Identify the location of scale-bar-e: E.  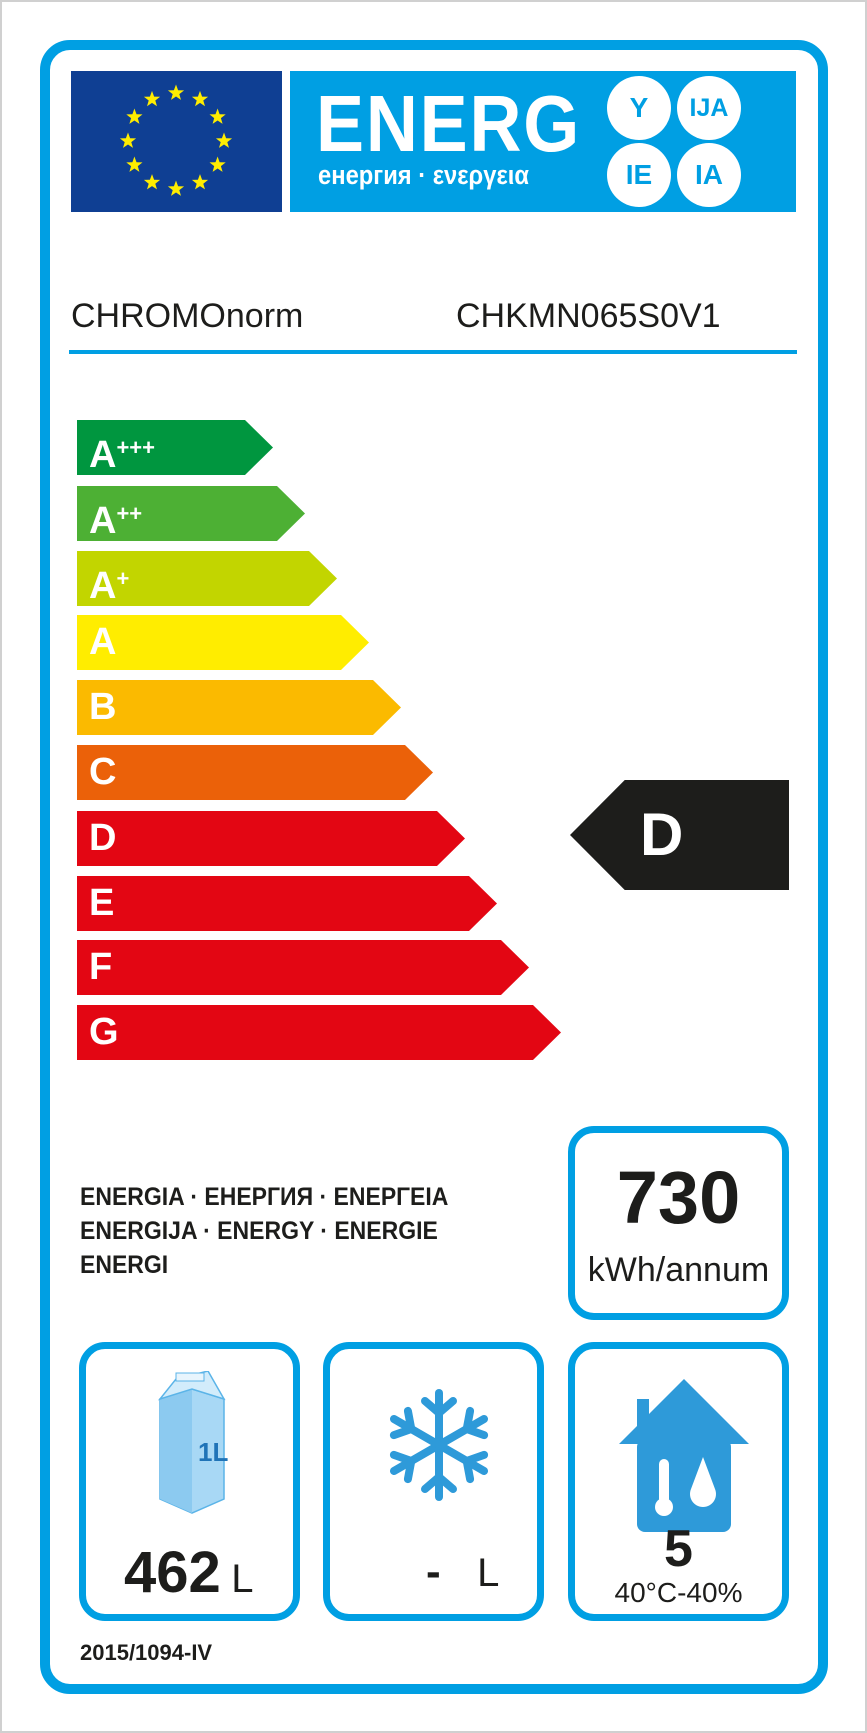
(287, 903).